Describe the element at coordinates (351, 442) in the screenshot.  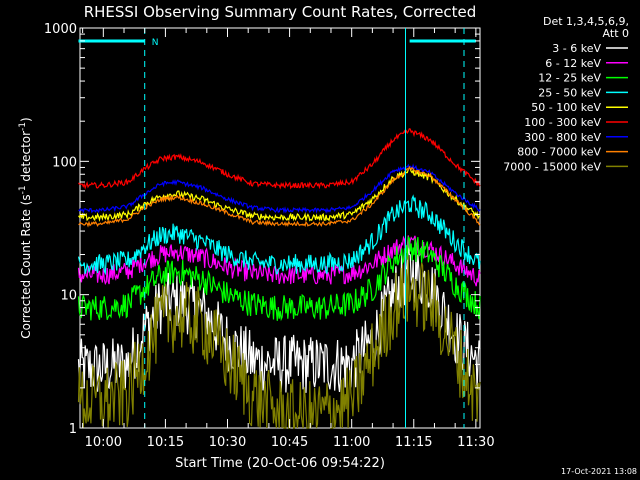
I see `x-tick-label-1100: 11:00` at that location.